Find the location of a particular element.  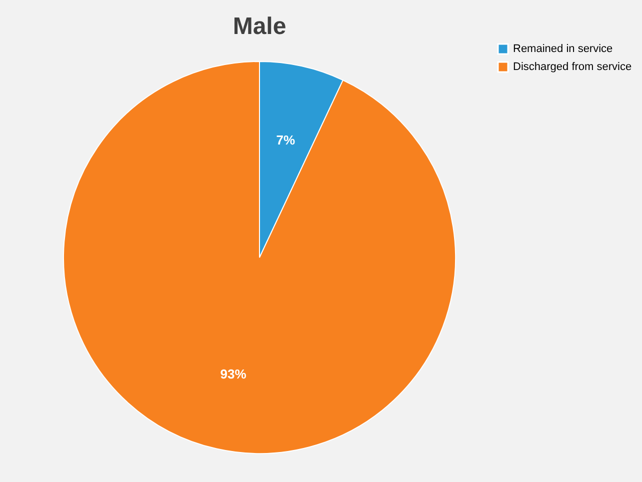

legend-label: Discharged from service is located at coordinates (572, 67).